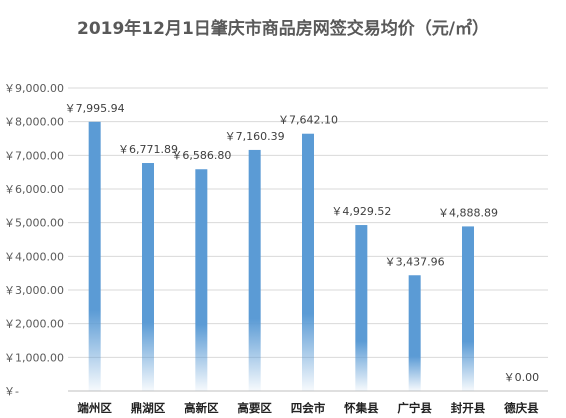 This screenshot has height=418, width=566. What do you see at coordinates (34, 189) in the screenshot?
I see `y-tick-label: ￥6,000.00` at bounding box center [34, 189].